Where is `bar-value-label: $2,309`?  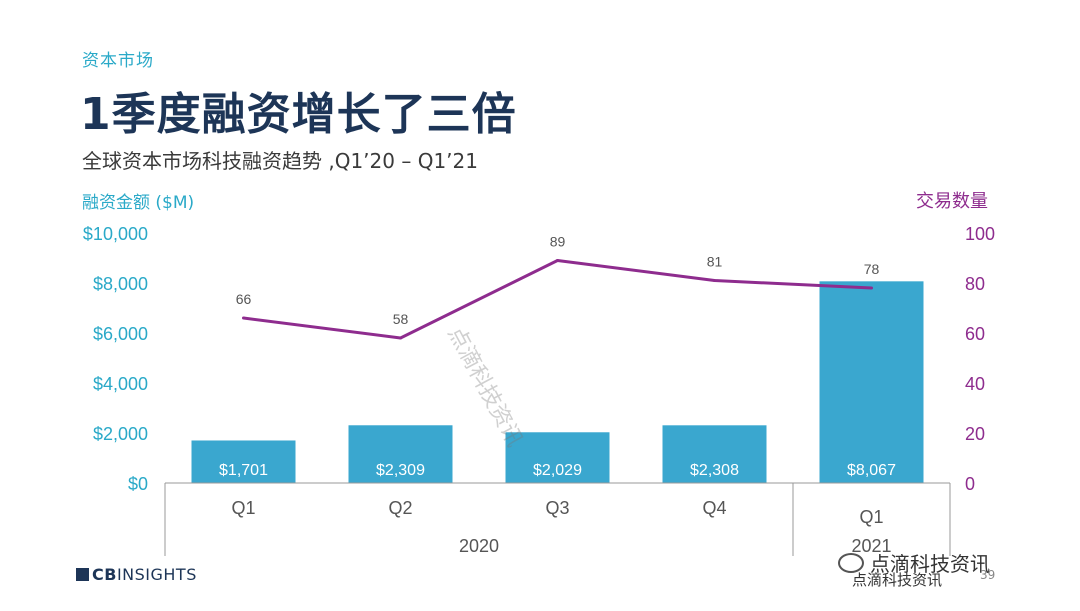
bar-value-label: $2,309 is located at coordinates (400, 470).